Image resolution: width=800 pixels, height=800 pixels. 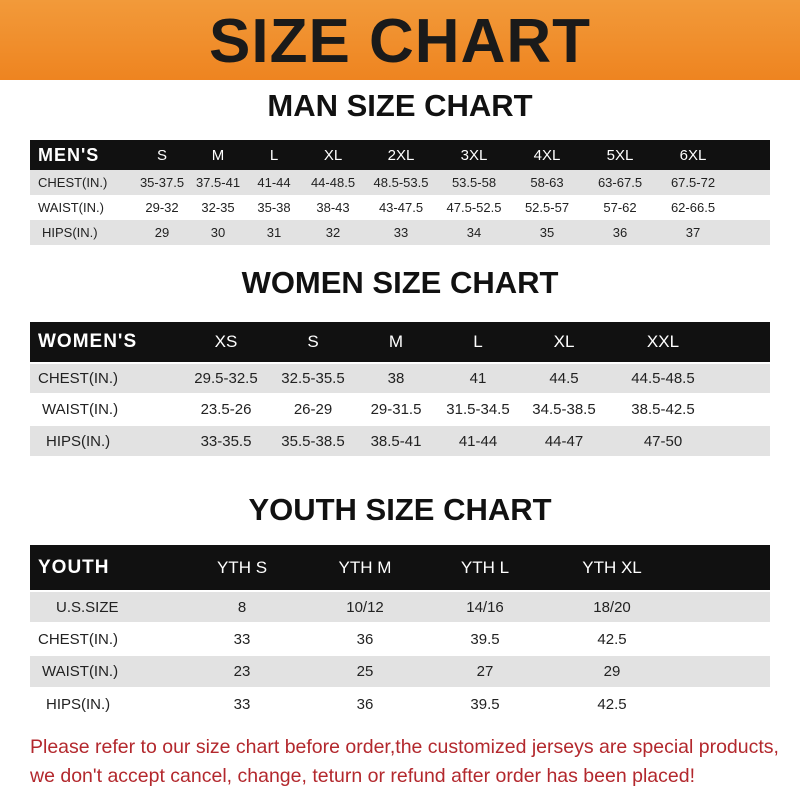 What do you see at coordinates (313, 441) in the screenshot?
I see `table-cell: 35.5-38.5` at bounding box center [313, 441].